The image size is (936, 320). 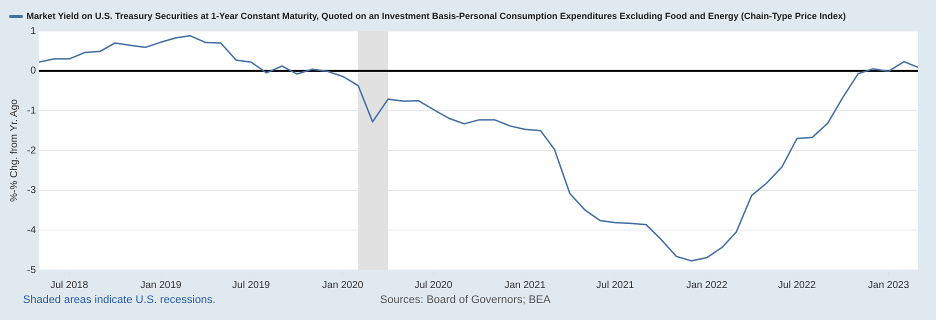 What do you see at coordinates (433, 285) in the screenshot?
I see `x-tick-label: Jul 2020` at bounding box center [433, 285].